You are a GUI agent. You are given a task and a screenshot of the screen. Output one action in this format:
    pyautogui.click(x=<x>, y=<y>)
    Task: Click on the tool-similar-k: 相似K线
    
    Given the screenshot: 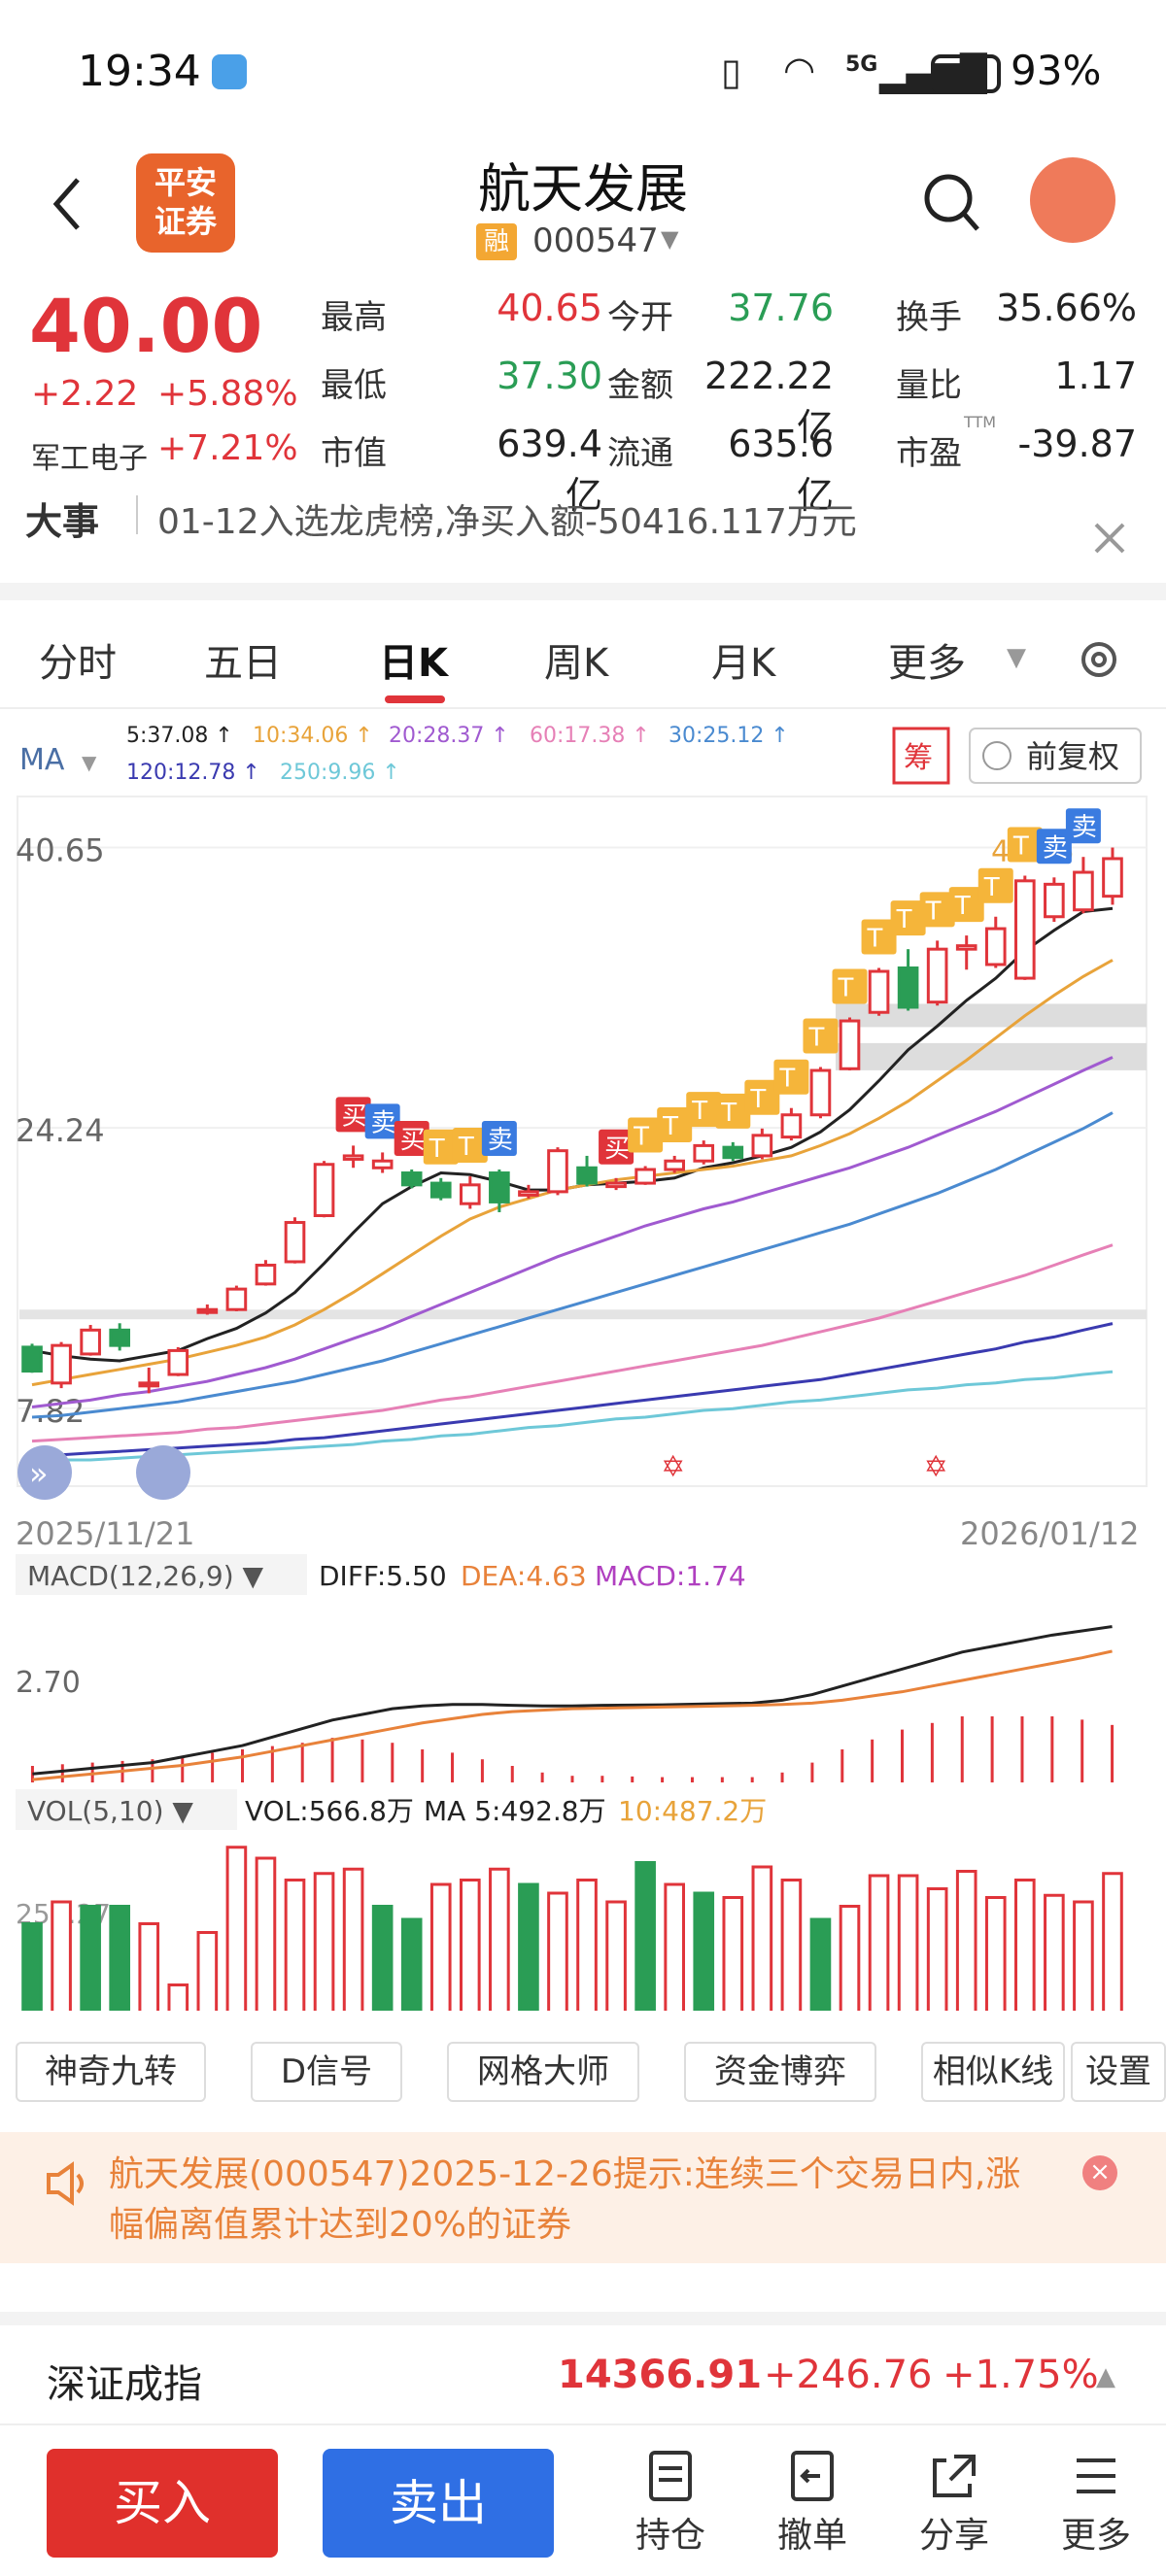 What is the action you would take?
    pyautogui.click(x=993, y=2072)
    